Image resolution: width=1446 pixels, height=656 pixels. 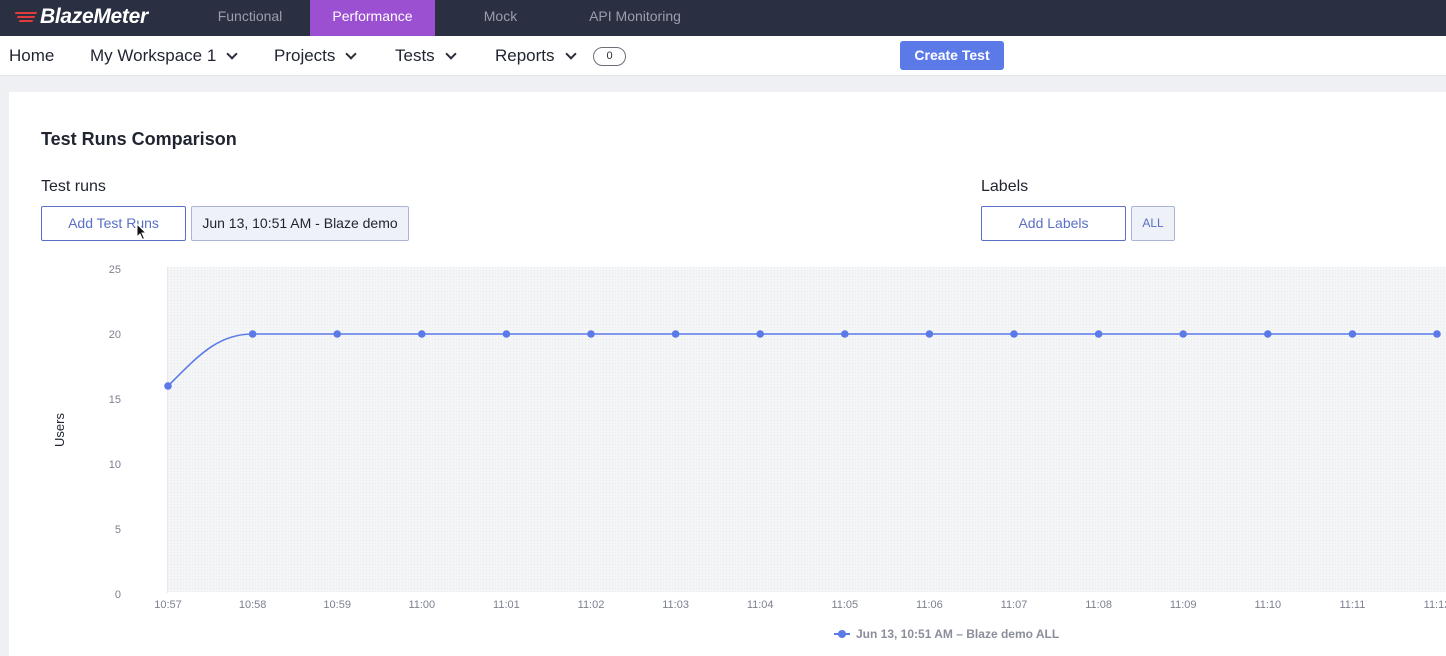 What do you see at coordinates (1098, 605) in the screenshot?
I see `x-tick-label: 11:08` at bounding box center [1098, 605].